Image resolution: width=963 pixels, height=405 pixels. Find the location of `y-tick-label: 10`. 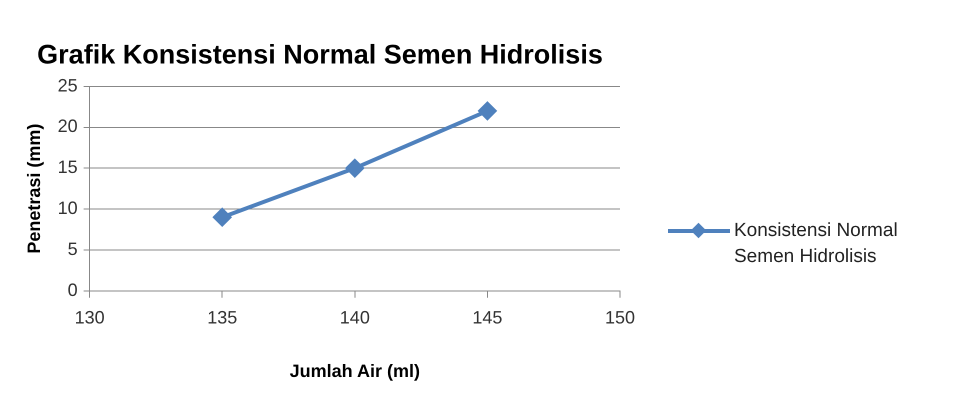

y-tick-label: 10 is located at coordinates (68, 208).